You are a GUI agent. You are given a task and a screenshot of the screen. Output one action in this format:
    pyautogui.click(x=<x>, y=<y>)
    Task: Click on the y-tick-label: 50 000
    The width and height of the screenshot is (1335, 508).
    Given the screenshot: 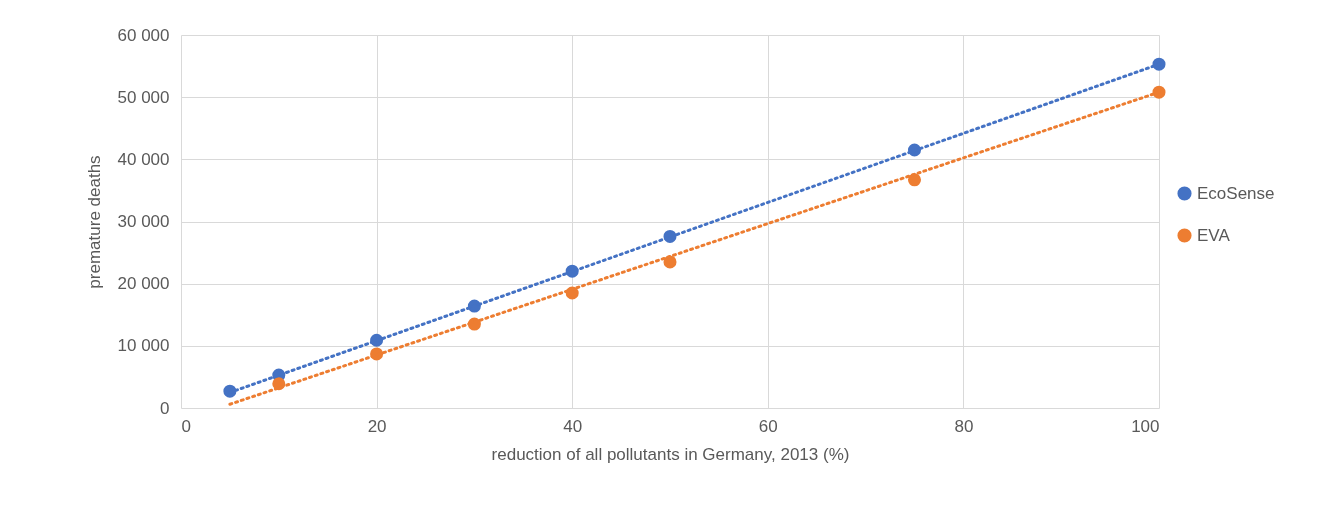 What is the action you would take?
    pyautogui.click(x=143, y=97)
    